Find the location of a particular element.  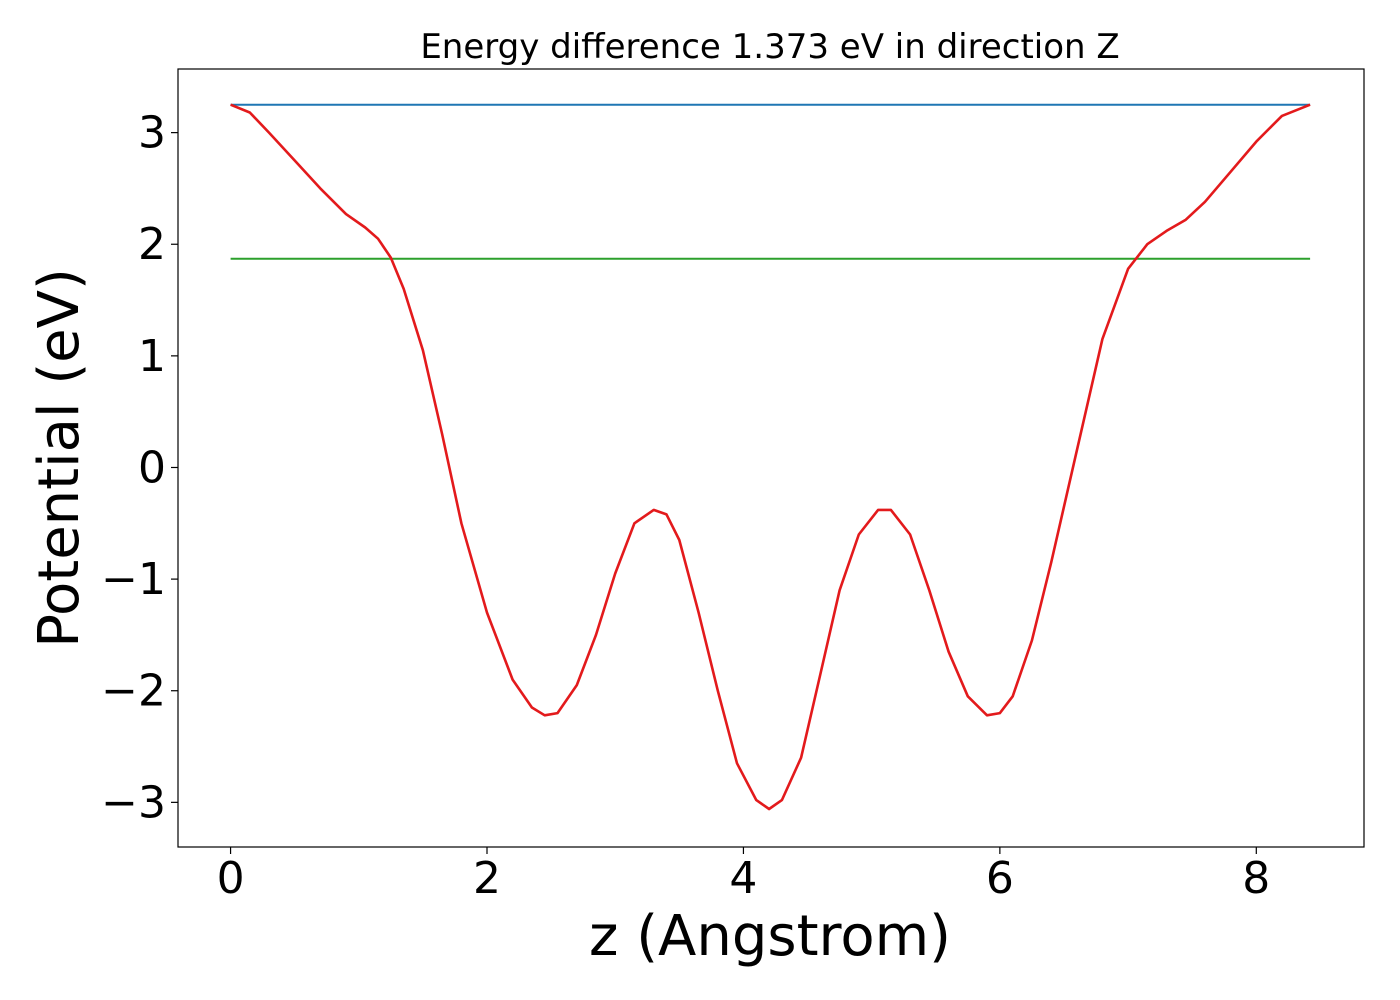

x-tick-label: 8 is located at coordinates (1256, 878).